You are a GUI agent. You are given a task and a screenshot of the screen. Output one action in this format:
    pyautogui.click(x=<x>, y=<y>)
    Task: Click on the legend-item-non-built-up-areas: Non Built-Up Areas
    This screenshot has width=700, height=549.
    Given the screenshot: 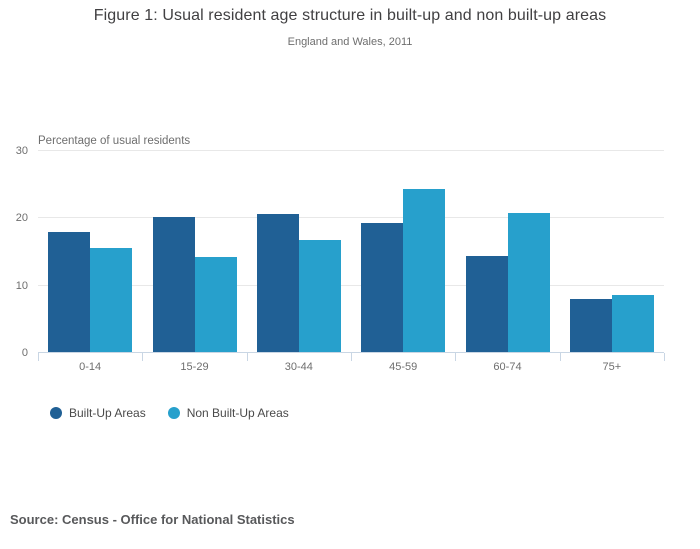 What is the action you would take?
    pyautogui.click(x=228, y=413)
    